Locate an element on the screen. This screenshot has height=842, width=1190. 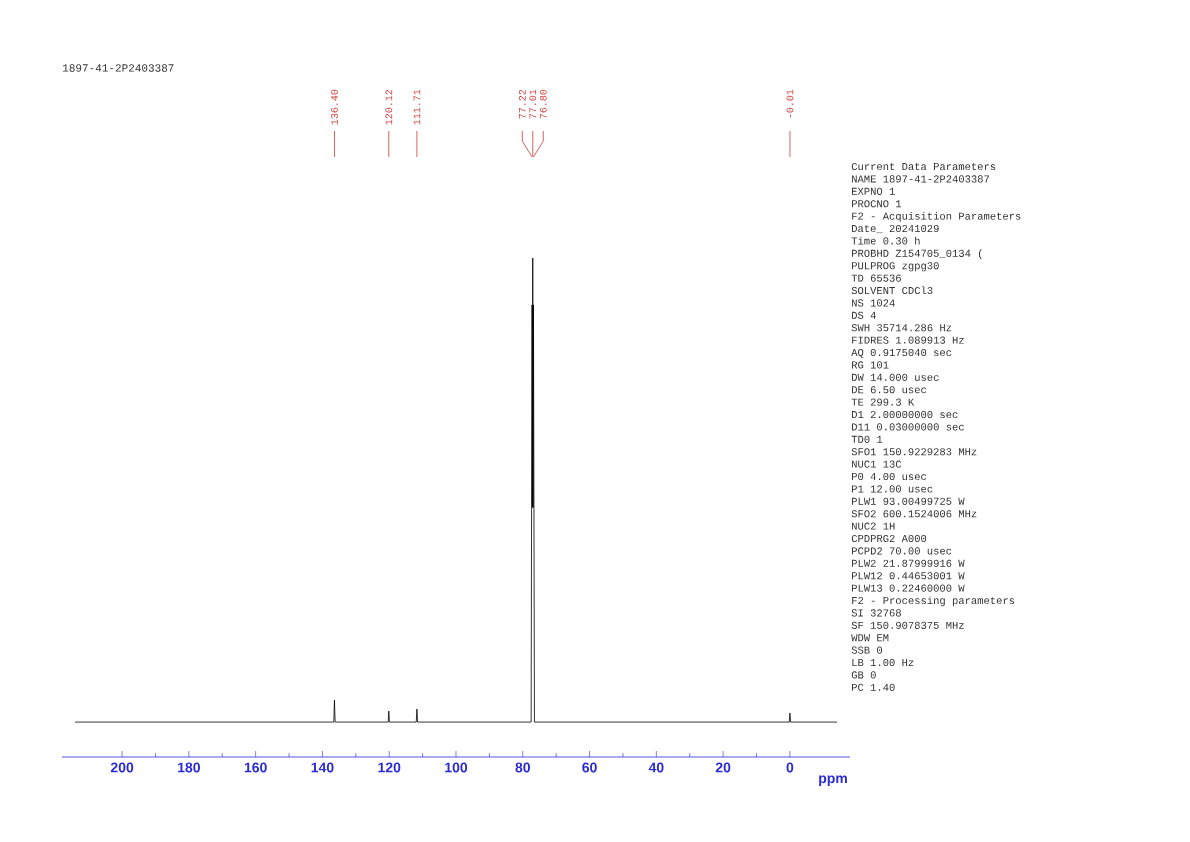
text: GB 0 is located at coordinates (863, 675).